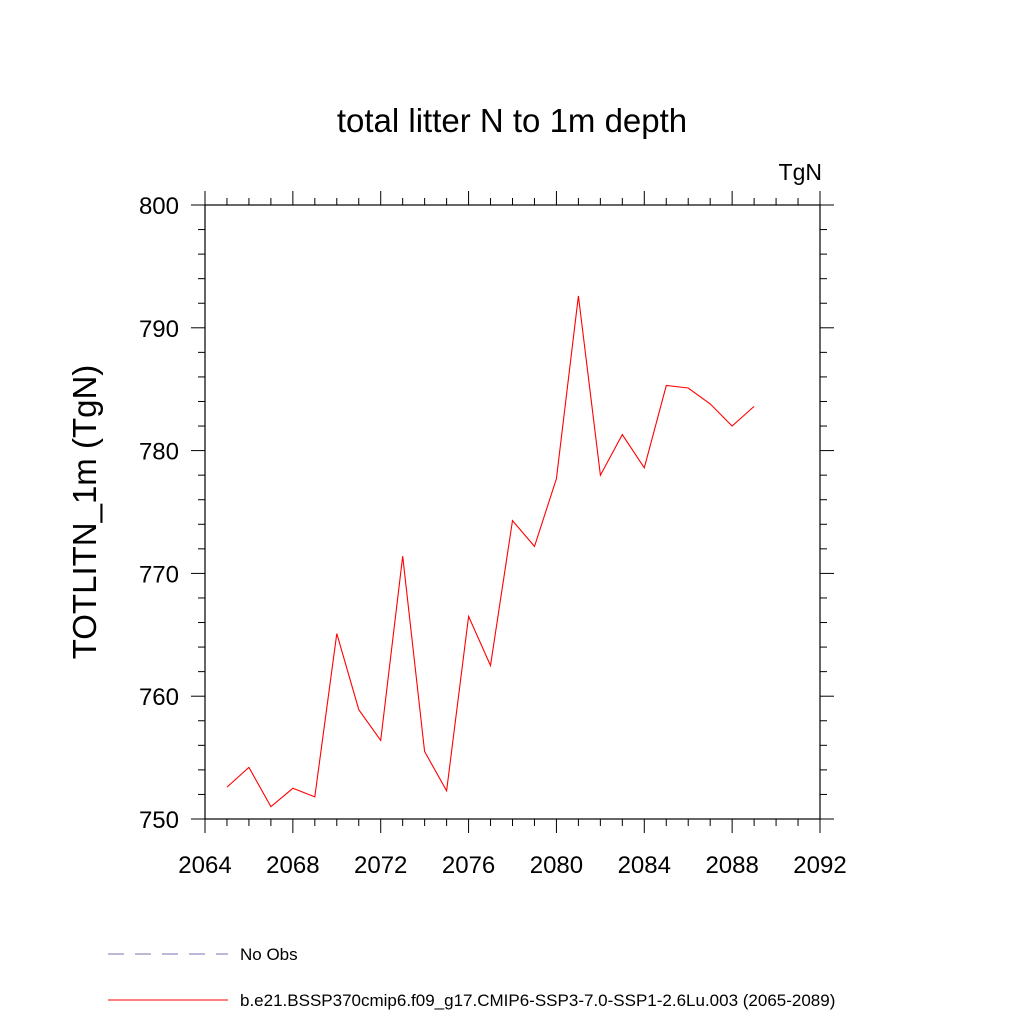 The image size is (1024, 1024). What do you see at coordinates (512, 120) in the screenshot?
I see `chart-title: total litter N to 1m depth` at bounding box center [512, 120].